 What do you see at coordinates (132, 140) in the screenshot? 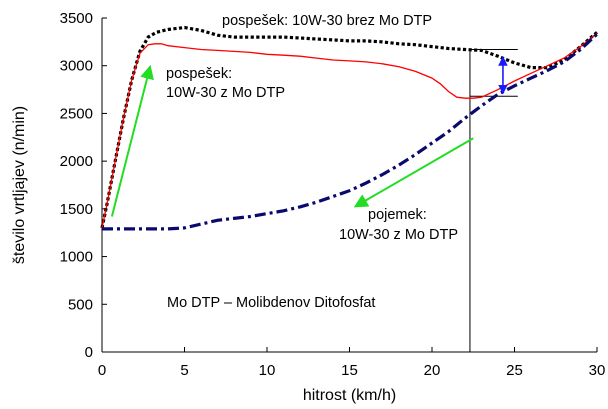
I see `arrow-pospesek` at bounding box center [132, 140].